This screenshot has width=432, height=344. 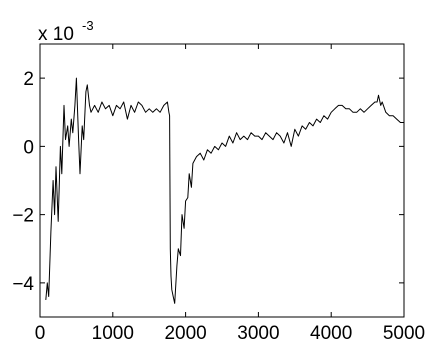 What do you see at coordinates (113, 333) in the screenshot?
I see `x-tick-label: 1000` at bounding box center [113, 333].